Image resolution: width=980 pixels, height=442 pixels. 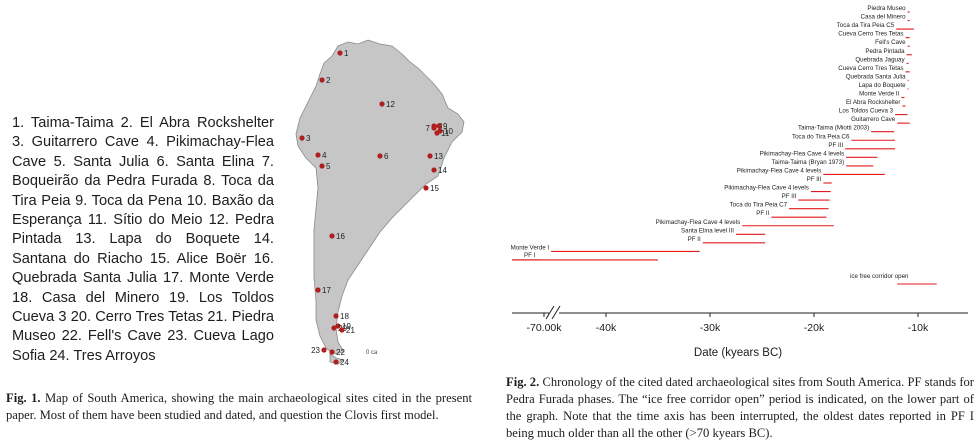 I want to click on site-number-9: 9, so click(x=445, y=126).